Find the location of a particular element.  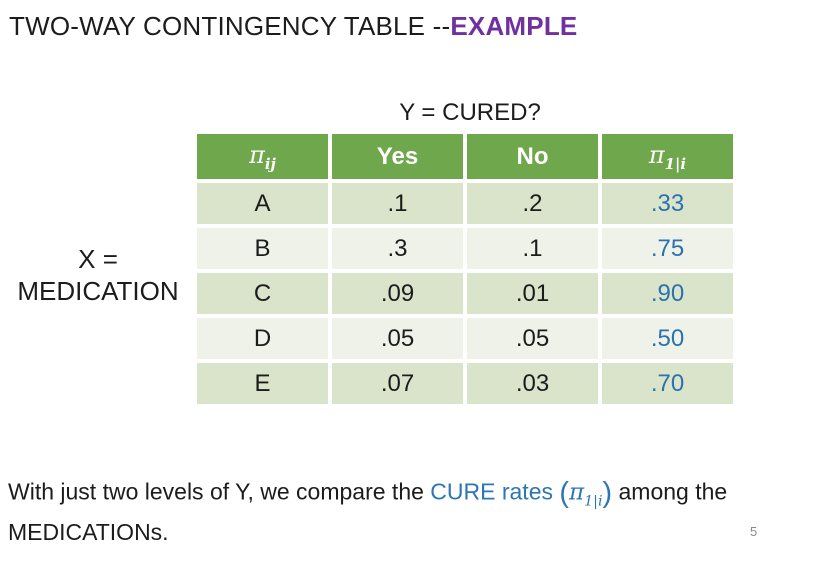

no-value-cell: .1 is located at coordinates (532, 248).